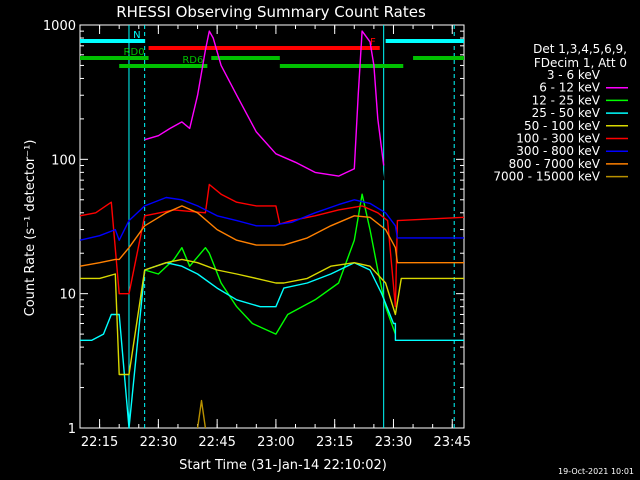  Describe the element at coordinates (275, 442) in the screenshot. I see `x-tick-label: 23:00` at that location.